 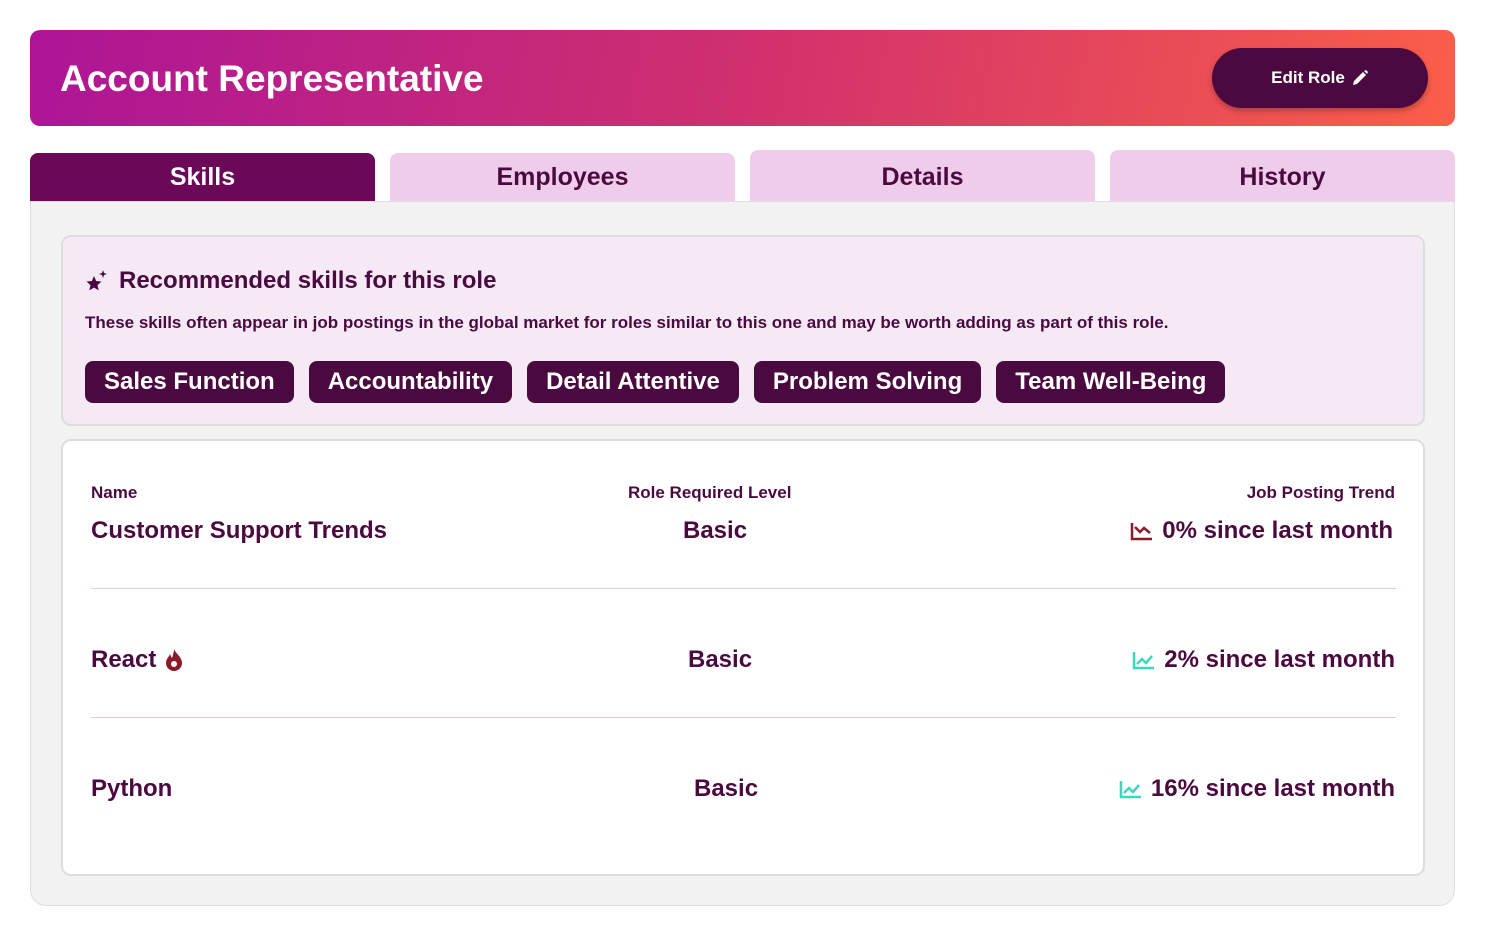 I want to click on skill-trend: 2% since last month, so click(x=1263, y=660).